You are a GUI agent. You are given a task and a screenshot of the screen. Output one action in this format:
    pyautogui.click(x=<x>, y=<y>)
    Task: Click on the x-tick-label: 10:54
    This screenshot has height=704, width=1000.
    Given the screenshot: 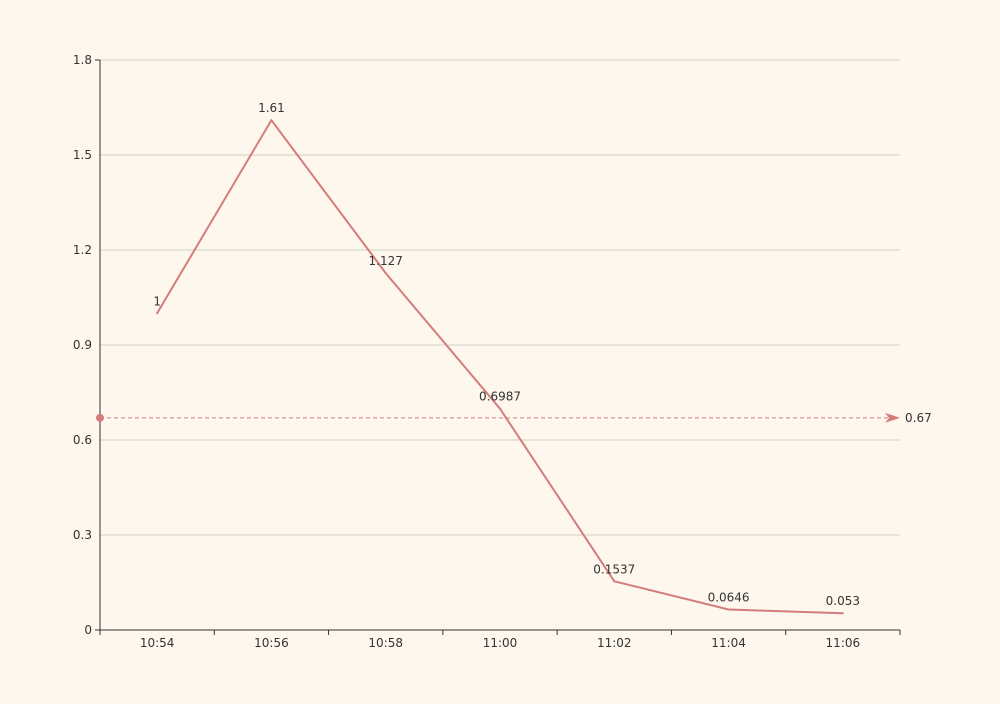 What is the action you would take?
    pyautogui.click(x=157, y=643)
    